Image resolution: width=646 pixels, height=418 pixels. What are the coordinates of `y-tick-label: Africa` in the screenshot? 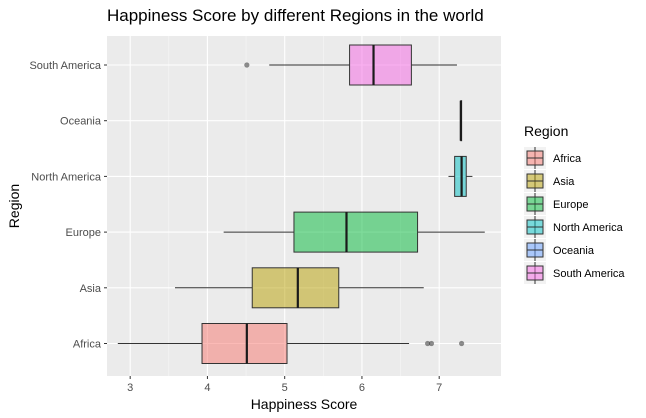 It's located at (87, 345).